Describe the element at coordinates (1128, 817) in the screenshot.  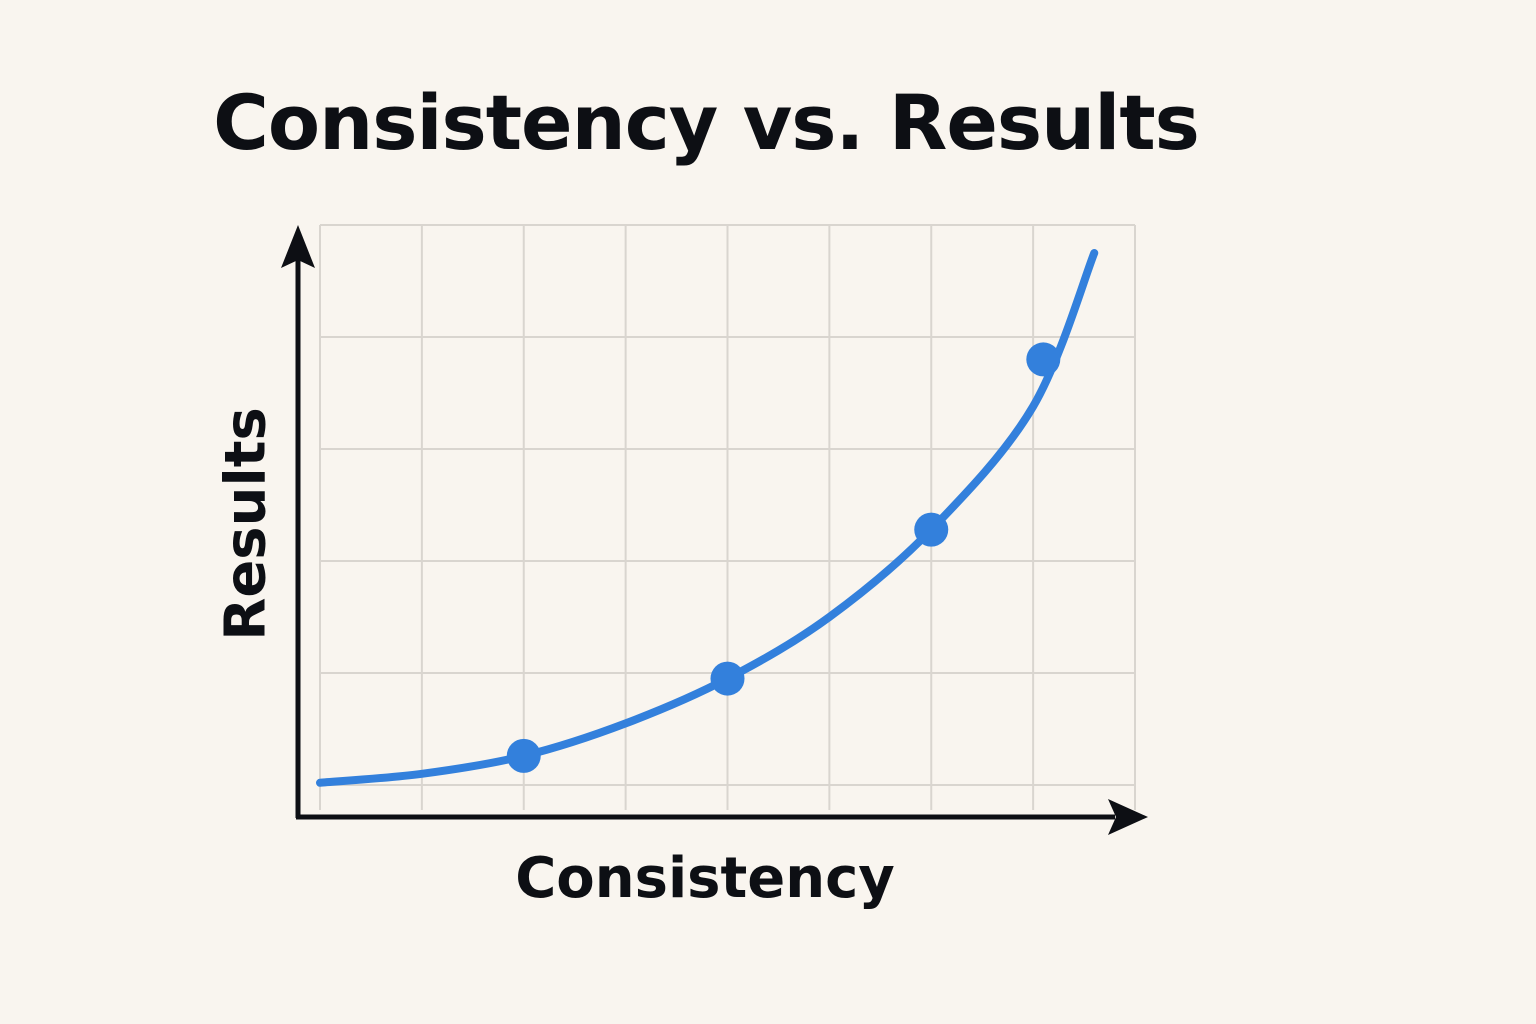
I see `x-axis-arrow-icon` at that location.